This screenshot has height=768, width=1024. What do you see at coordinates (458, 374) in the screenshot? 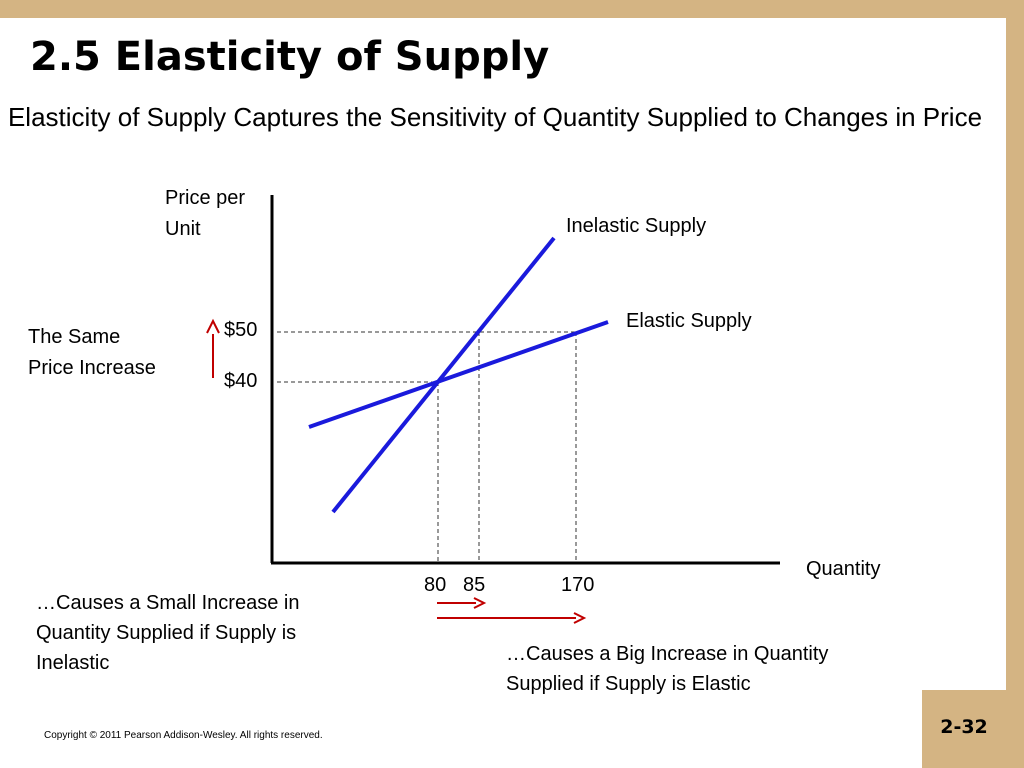
I see `elastic-supply-line` at bounding box center [458, 374].